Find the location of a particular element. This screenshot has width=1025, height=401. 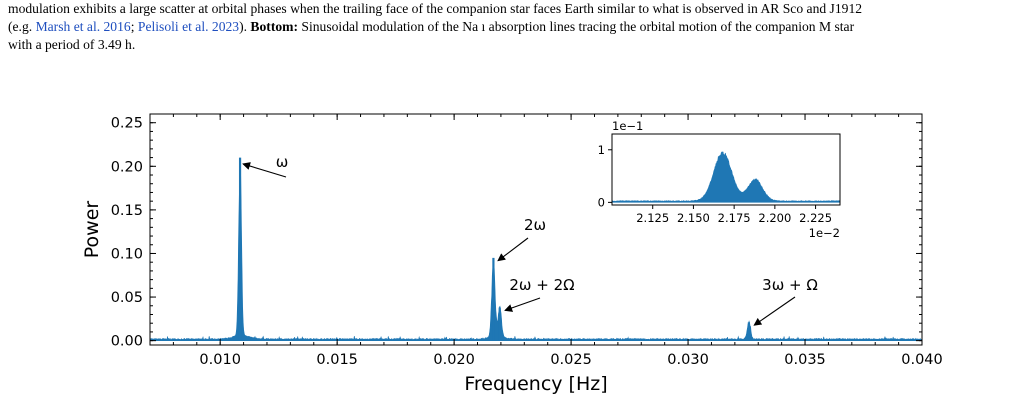

x-tick-label: 0.020 is located at coordinates (454, 360).